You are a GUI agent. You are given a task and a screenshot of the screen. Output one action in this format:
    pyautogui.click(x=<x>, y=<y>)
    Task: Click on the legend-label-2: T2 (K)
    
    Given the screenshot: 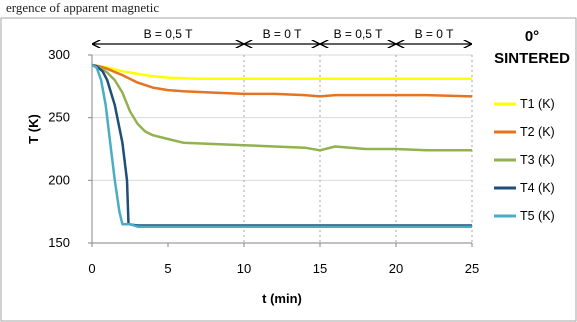 What is the action you would take?
    pyautogui.click(x=537, y=132)
    